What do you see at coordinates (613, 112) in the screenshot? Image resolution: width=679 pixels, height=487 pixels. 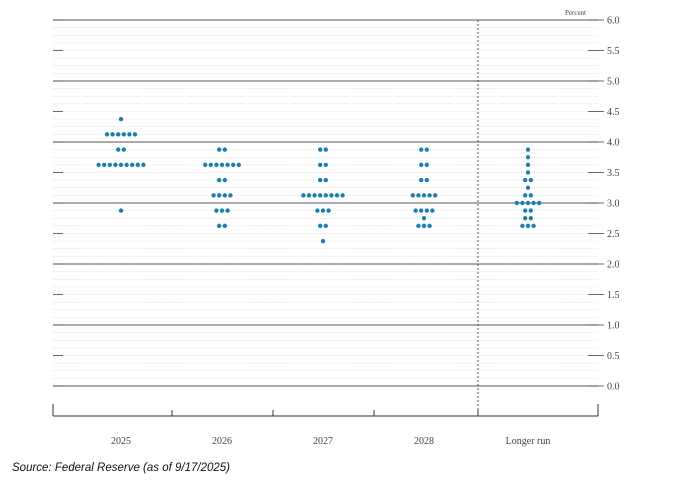 I see `y-tick-label: 4.5` at bounding box center [613, 112].